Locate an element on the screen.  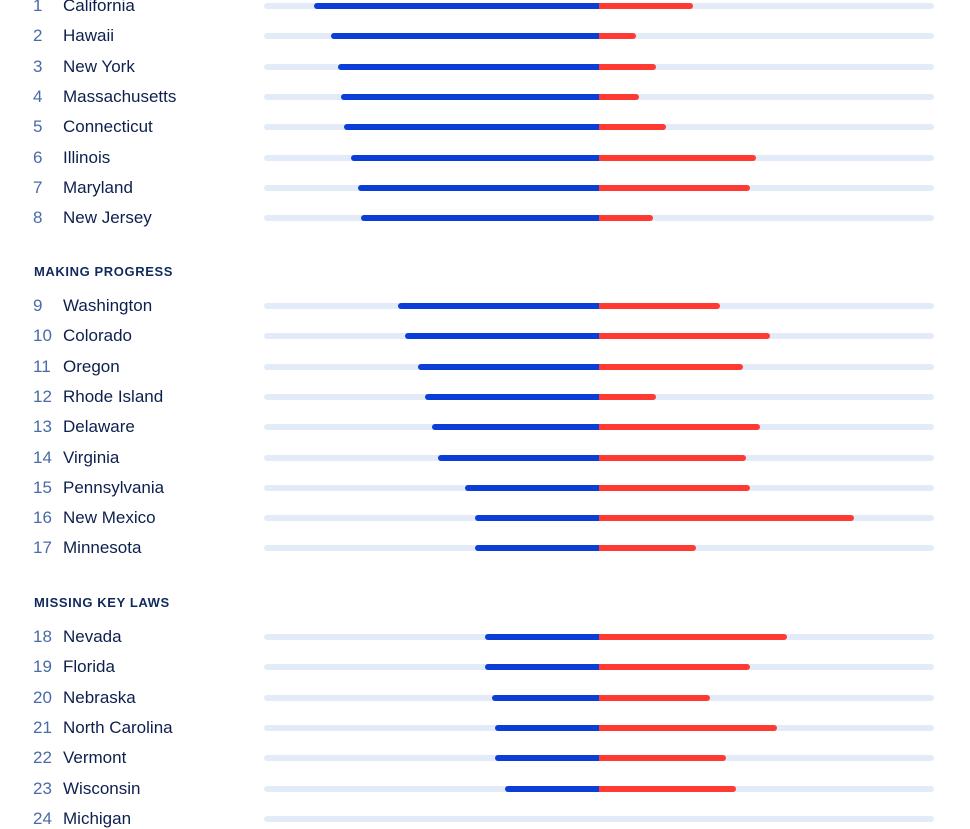
state-row: 7 Maryland is located at coordinates (485, 188).